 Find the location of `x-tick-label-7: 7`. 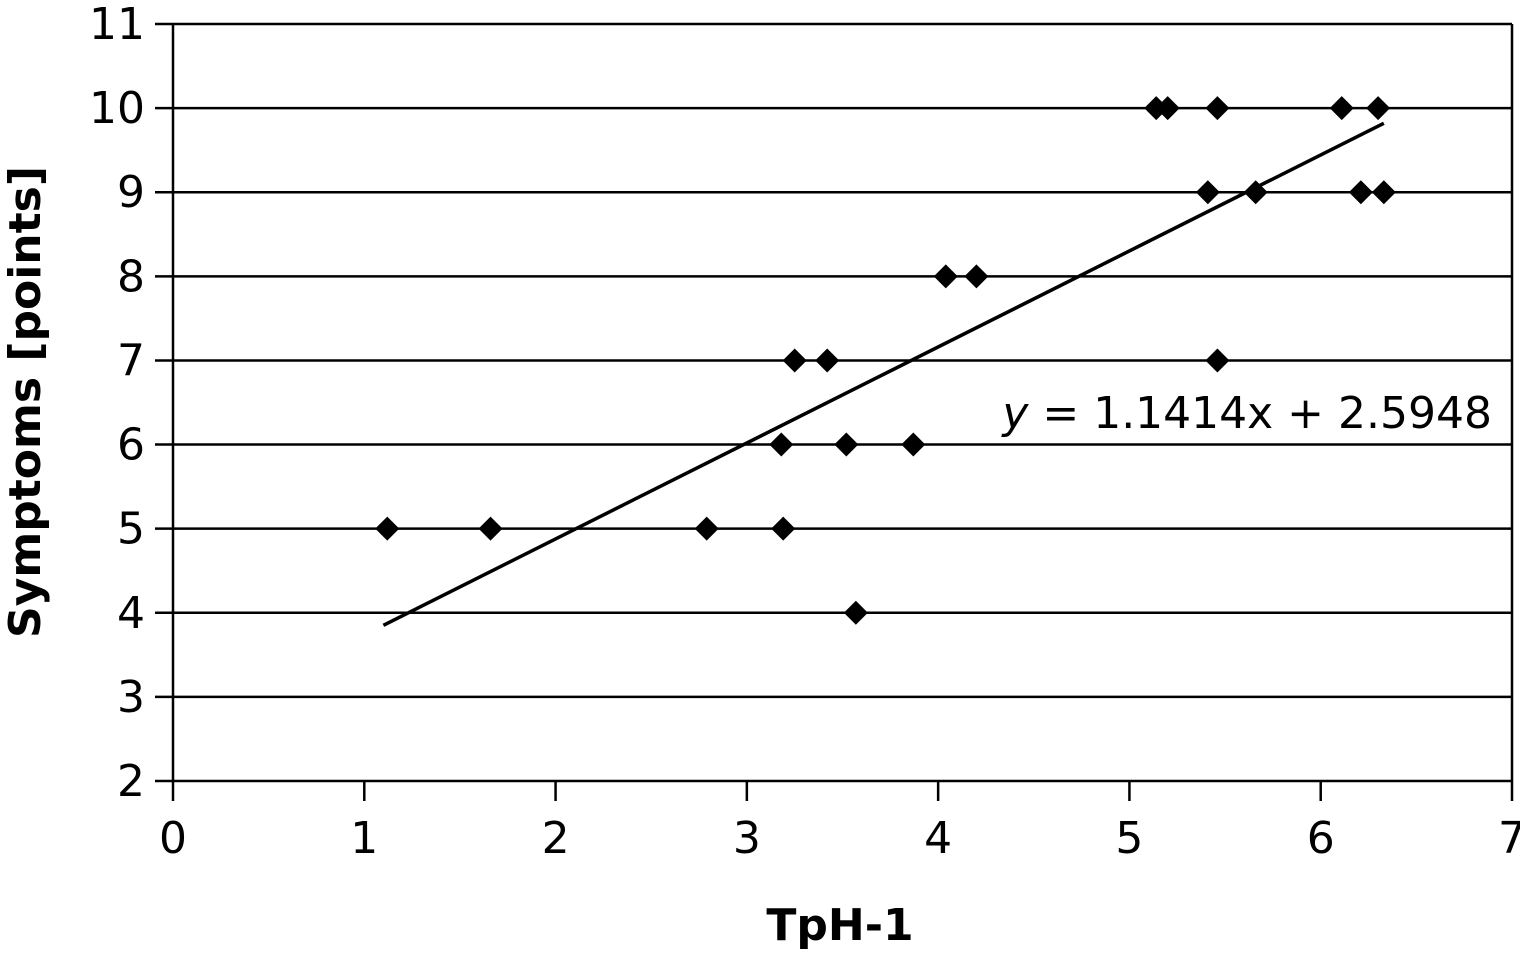

x-tick-label-7: 7 is located at coordinates (1509, 838).